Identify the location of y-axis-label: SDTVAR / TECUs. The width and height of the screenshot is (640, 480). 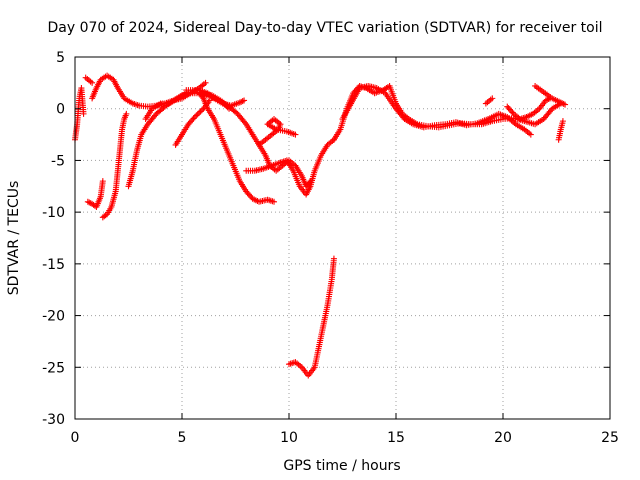
(14, 238).